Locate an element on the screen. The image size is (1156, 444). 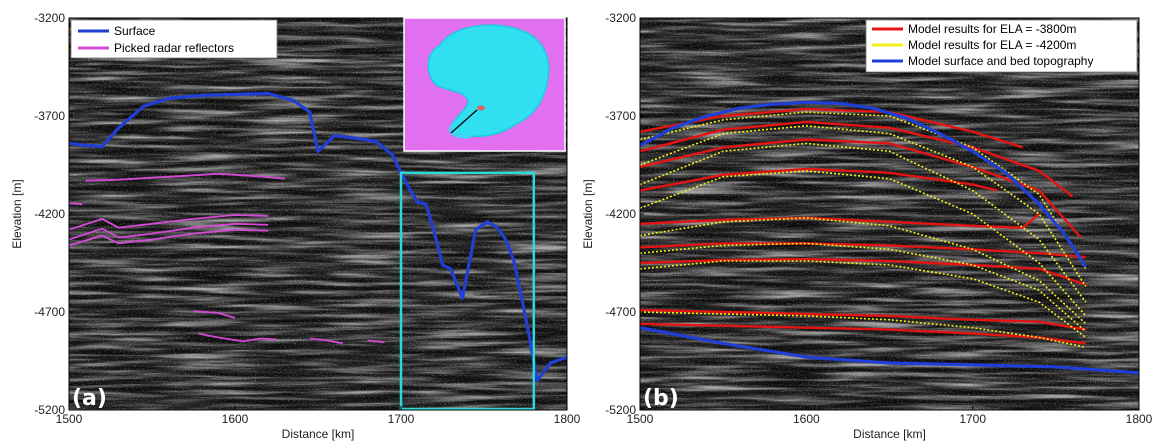
inset-map is located at coordinates (484, 84).